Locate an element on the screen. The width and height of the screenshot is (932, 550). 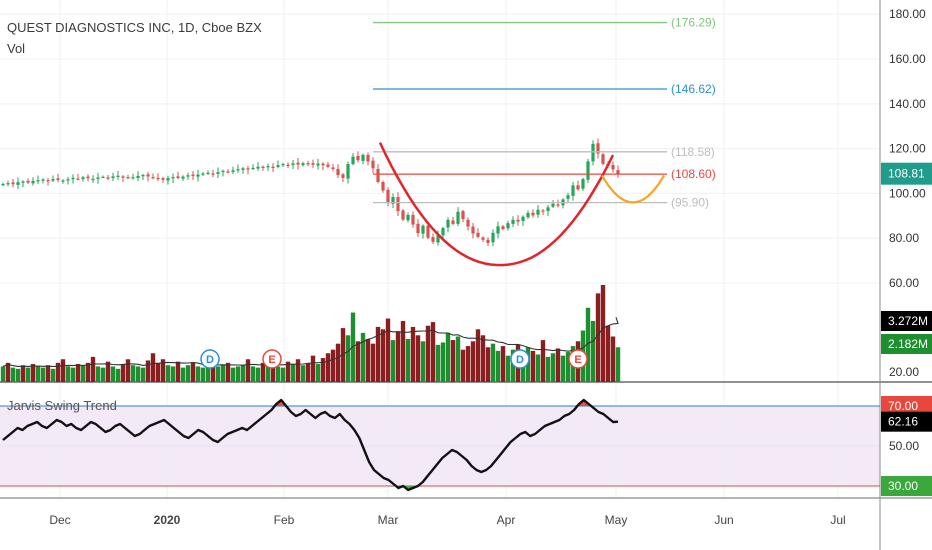
price-tick-label: 180.00 is located at coordinates (907, 14).